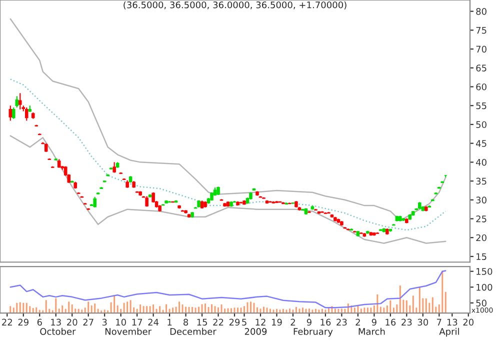 The image size is (500, 344). I want to click on x-tick-label: 8, so click(186, 322).